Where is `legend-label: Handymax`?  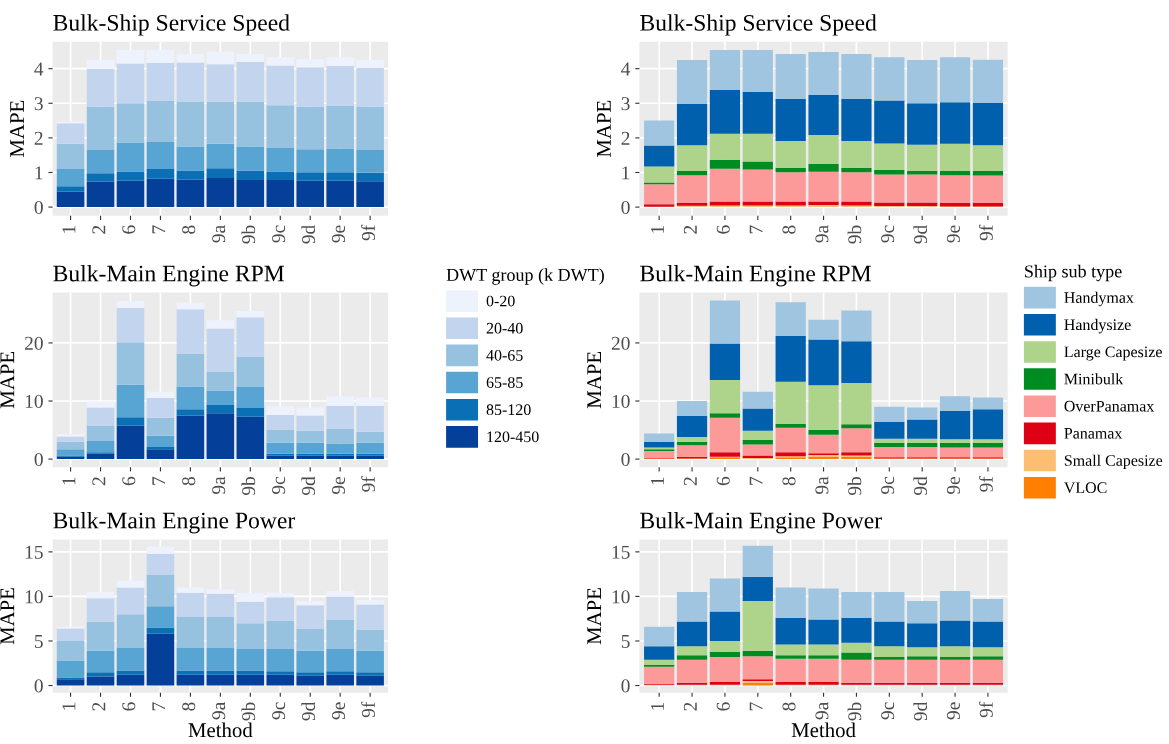 legend-label: Handymax is located at coordinates (1099, 299).